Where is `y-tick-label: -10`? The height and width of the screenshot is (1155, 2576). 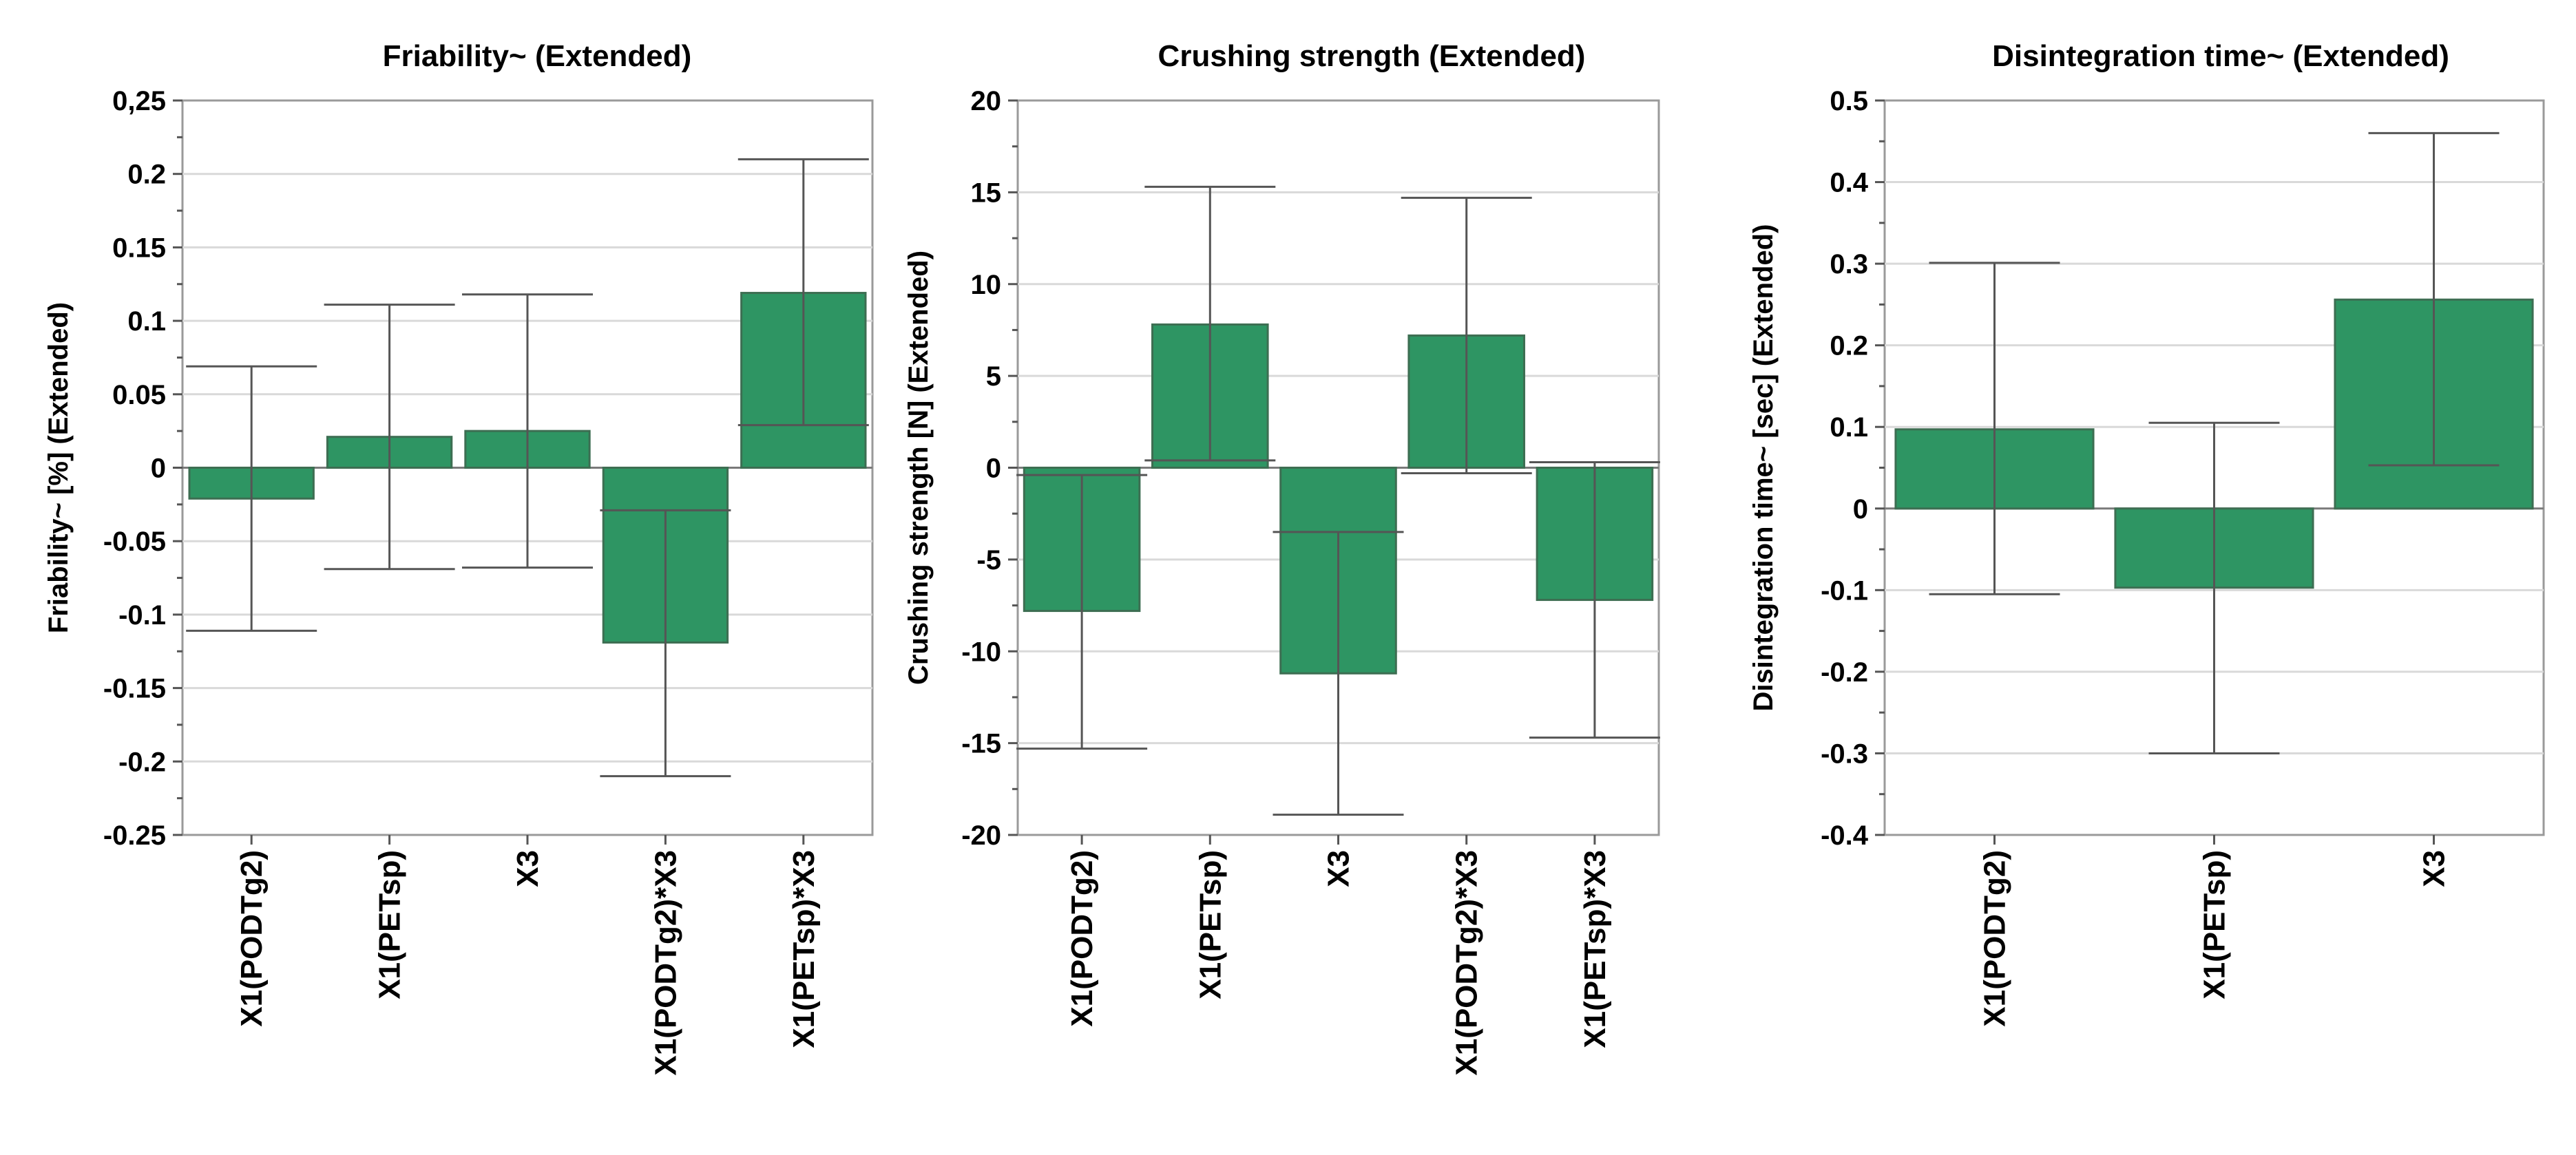 y-tick-label: -10 is located at coordinates (981, 652).